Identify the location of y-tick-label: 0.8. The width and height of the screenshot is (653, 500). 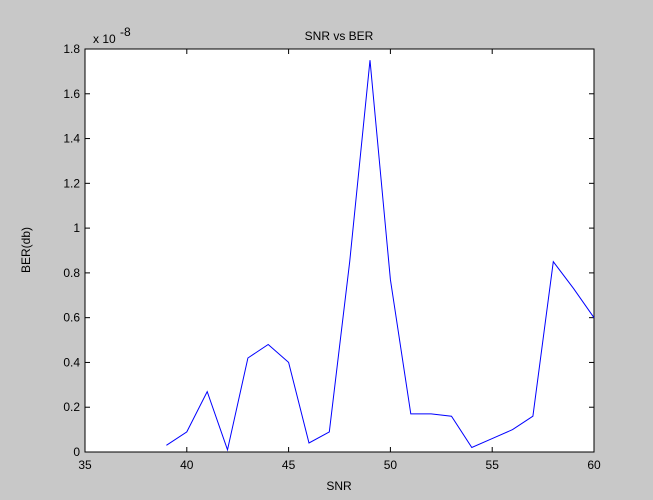
(71, 273).